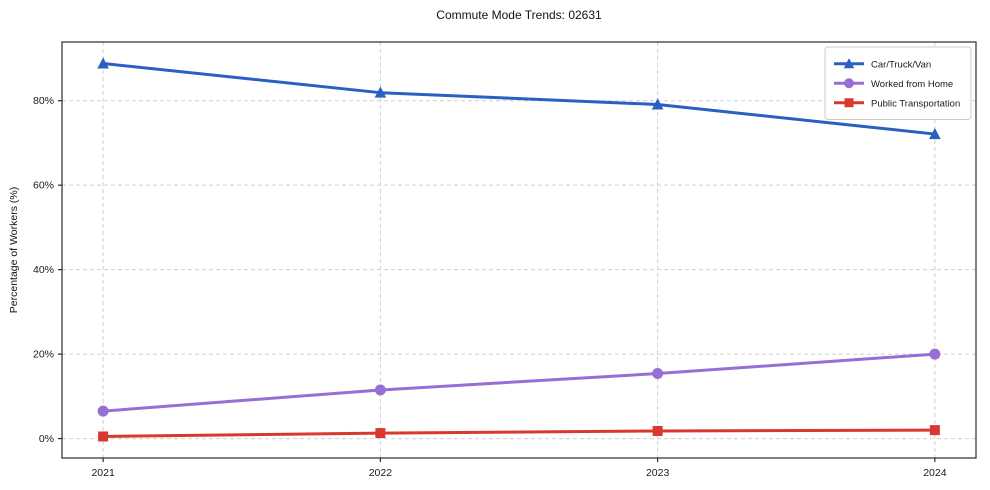 This screenshot has height=490, width=990. What do you see at coordinates (912, 84) in the screenshot?
I see `legend-label: Worked from Home` at bounding box center [912, 84].